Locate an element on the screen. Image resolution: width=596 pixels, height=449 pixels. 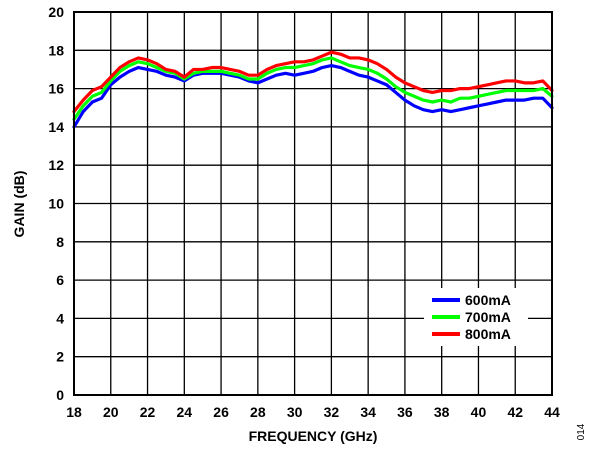
legend-label: 700mA is located at coordinates (488, 317).